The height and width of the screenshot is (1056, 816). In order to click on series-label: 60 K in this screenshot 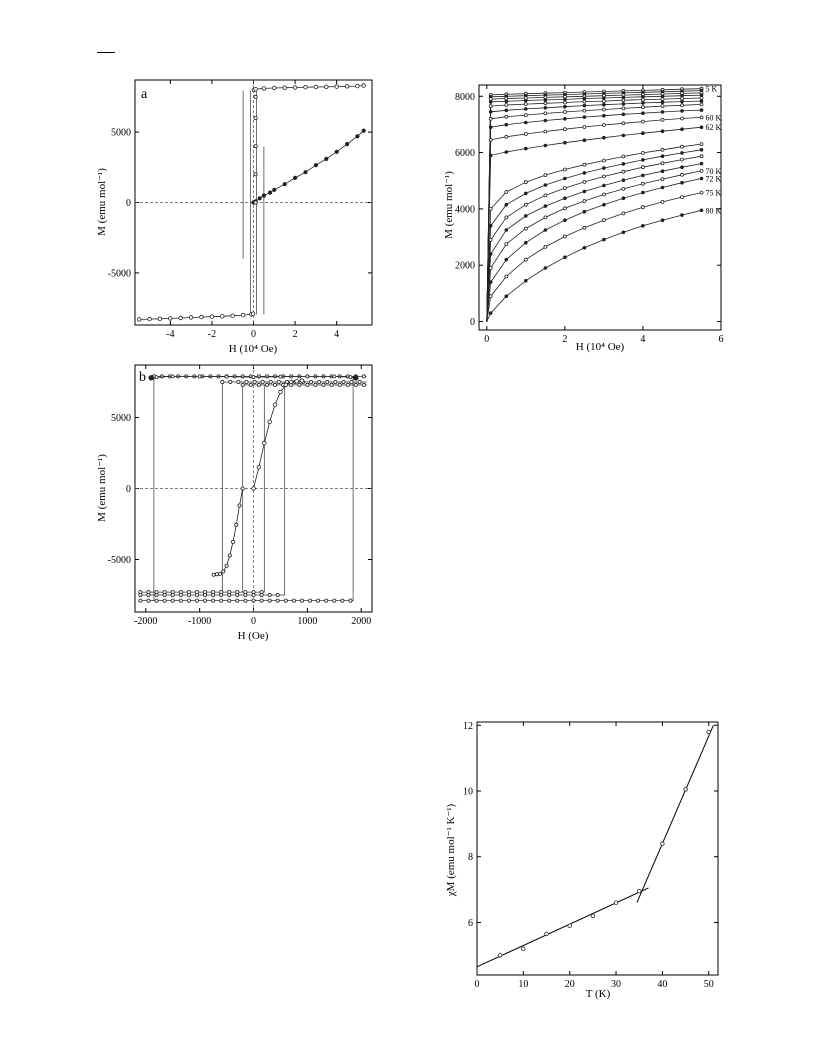, I will do `click(713, 117)`.